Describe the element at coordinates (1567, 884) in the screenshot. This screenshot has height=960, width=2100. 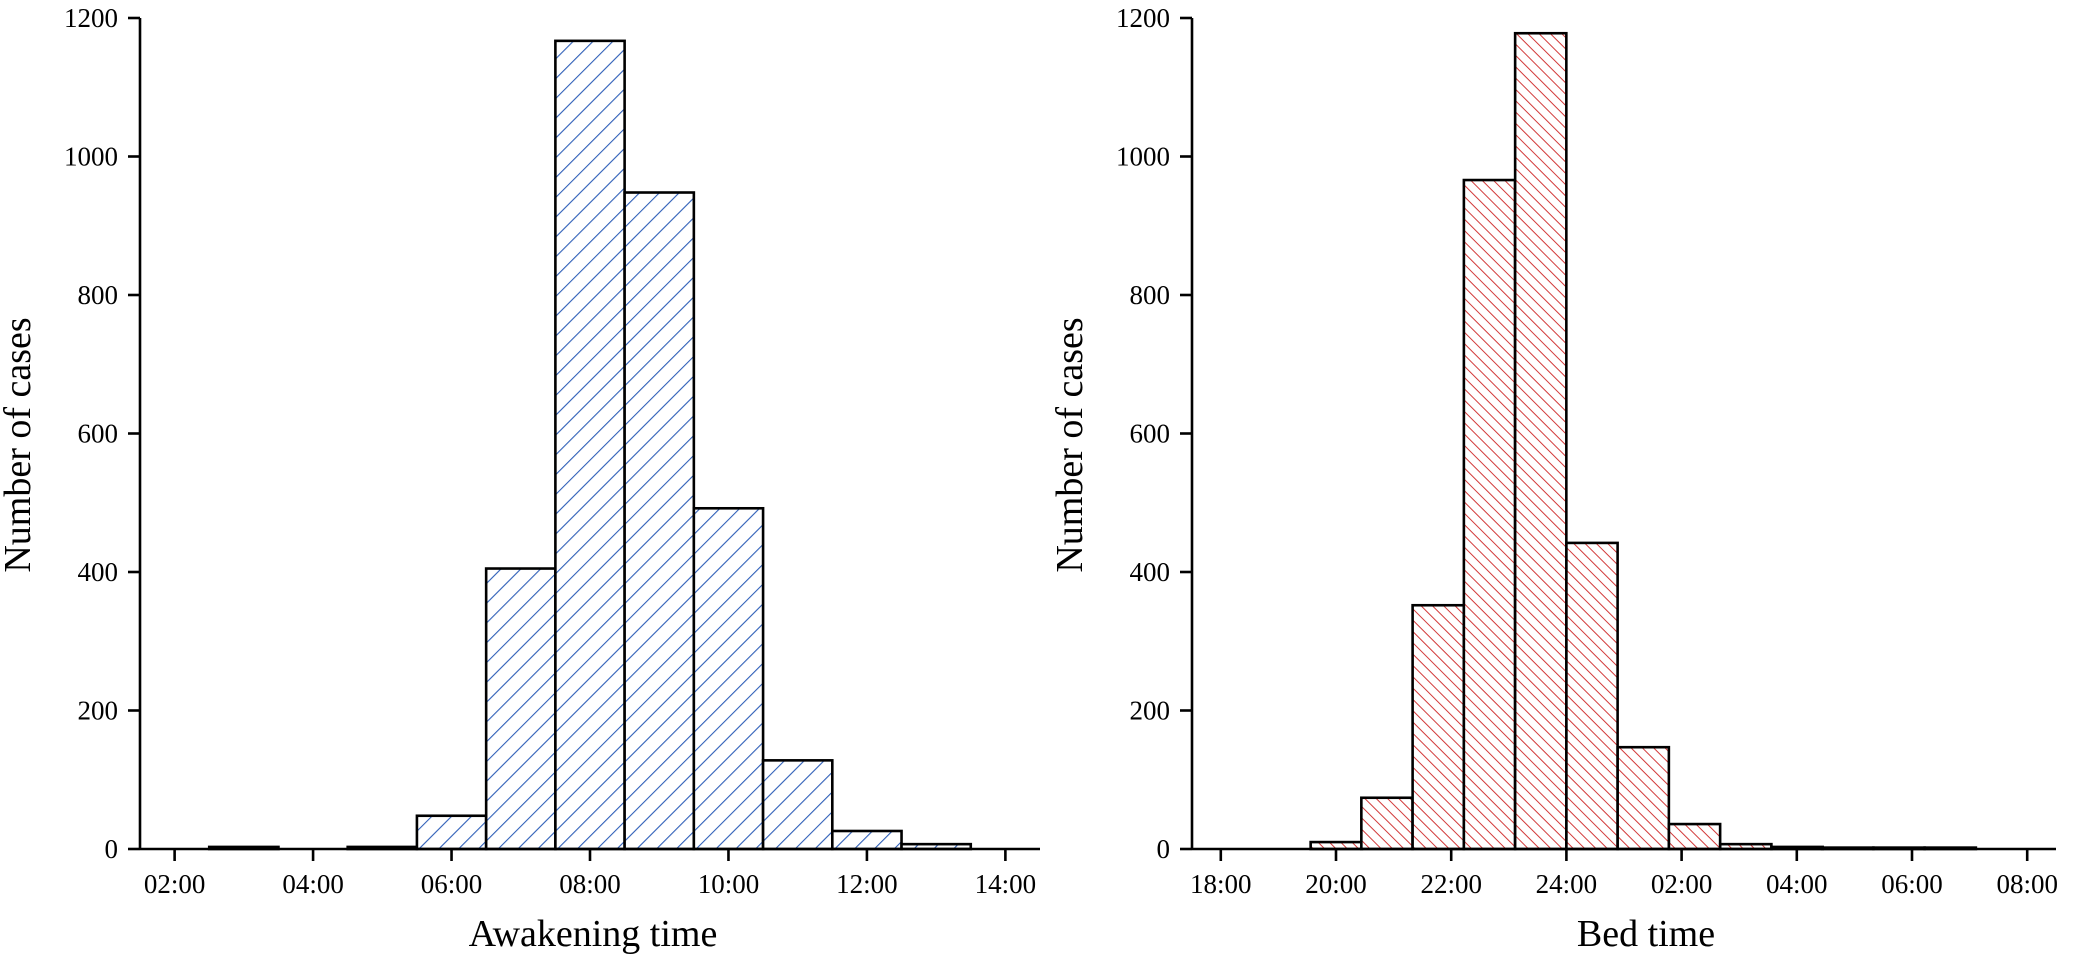
I see `x-tick-label: 24:00` at that location.